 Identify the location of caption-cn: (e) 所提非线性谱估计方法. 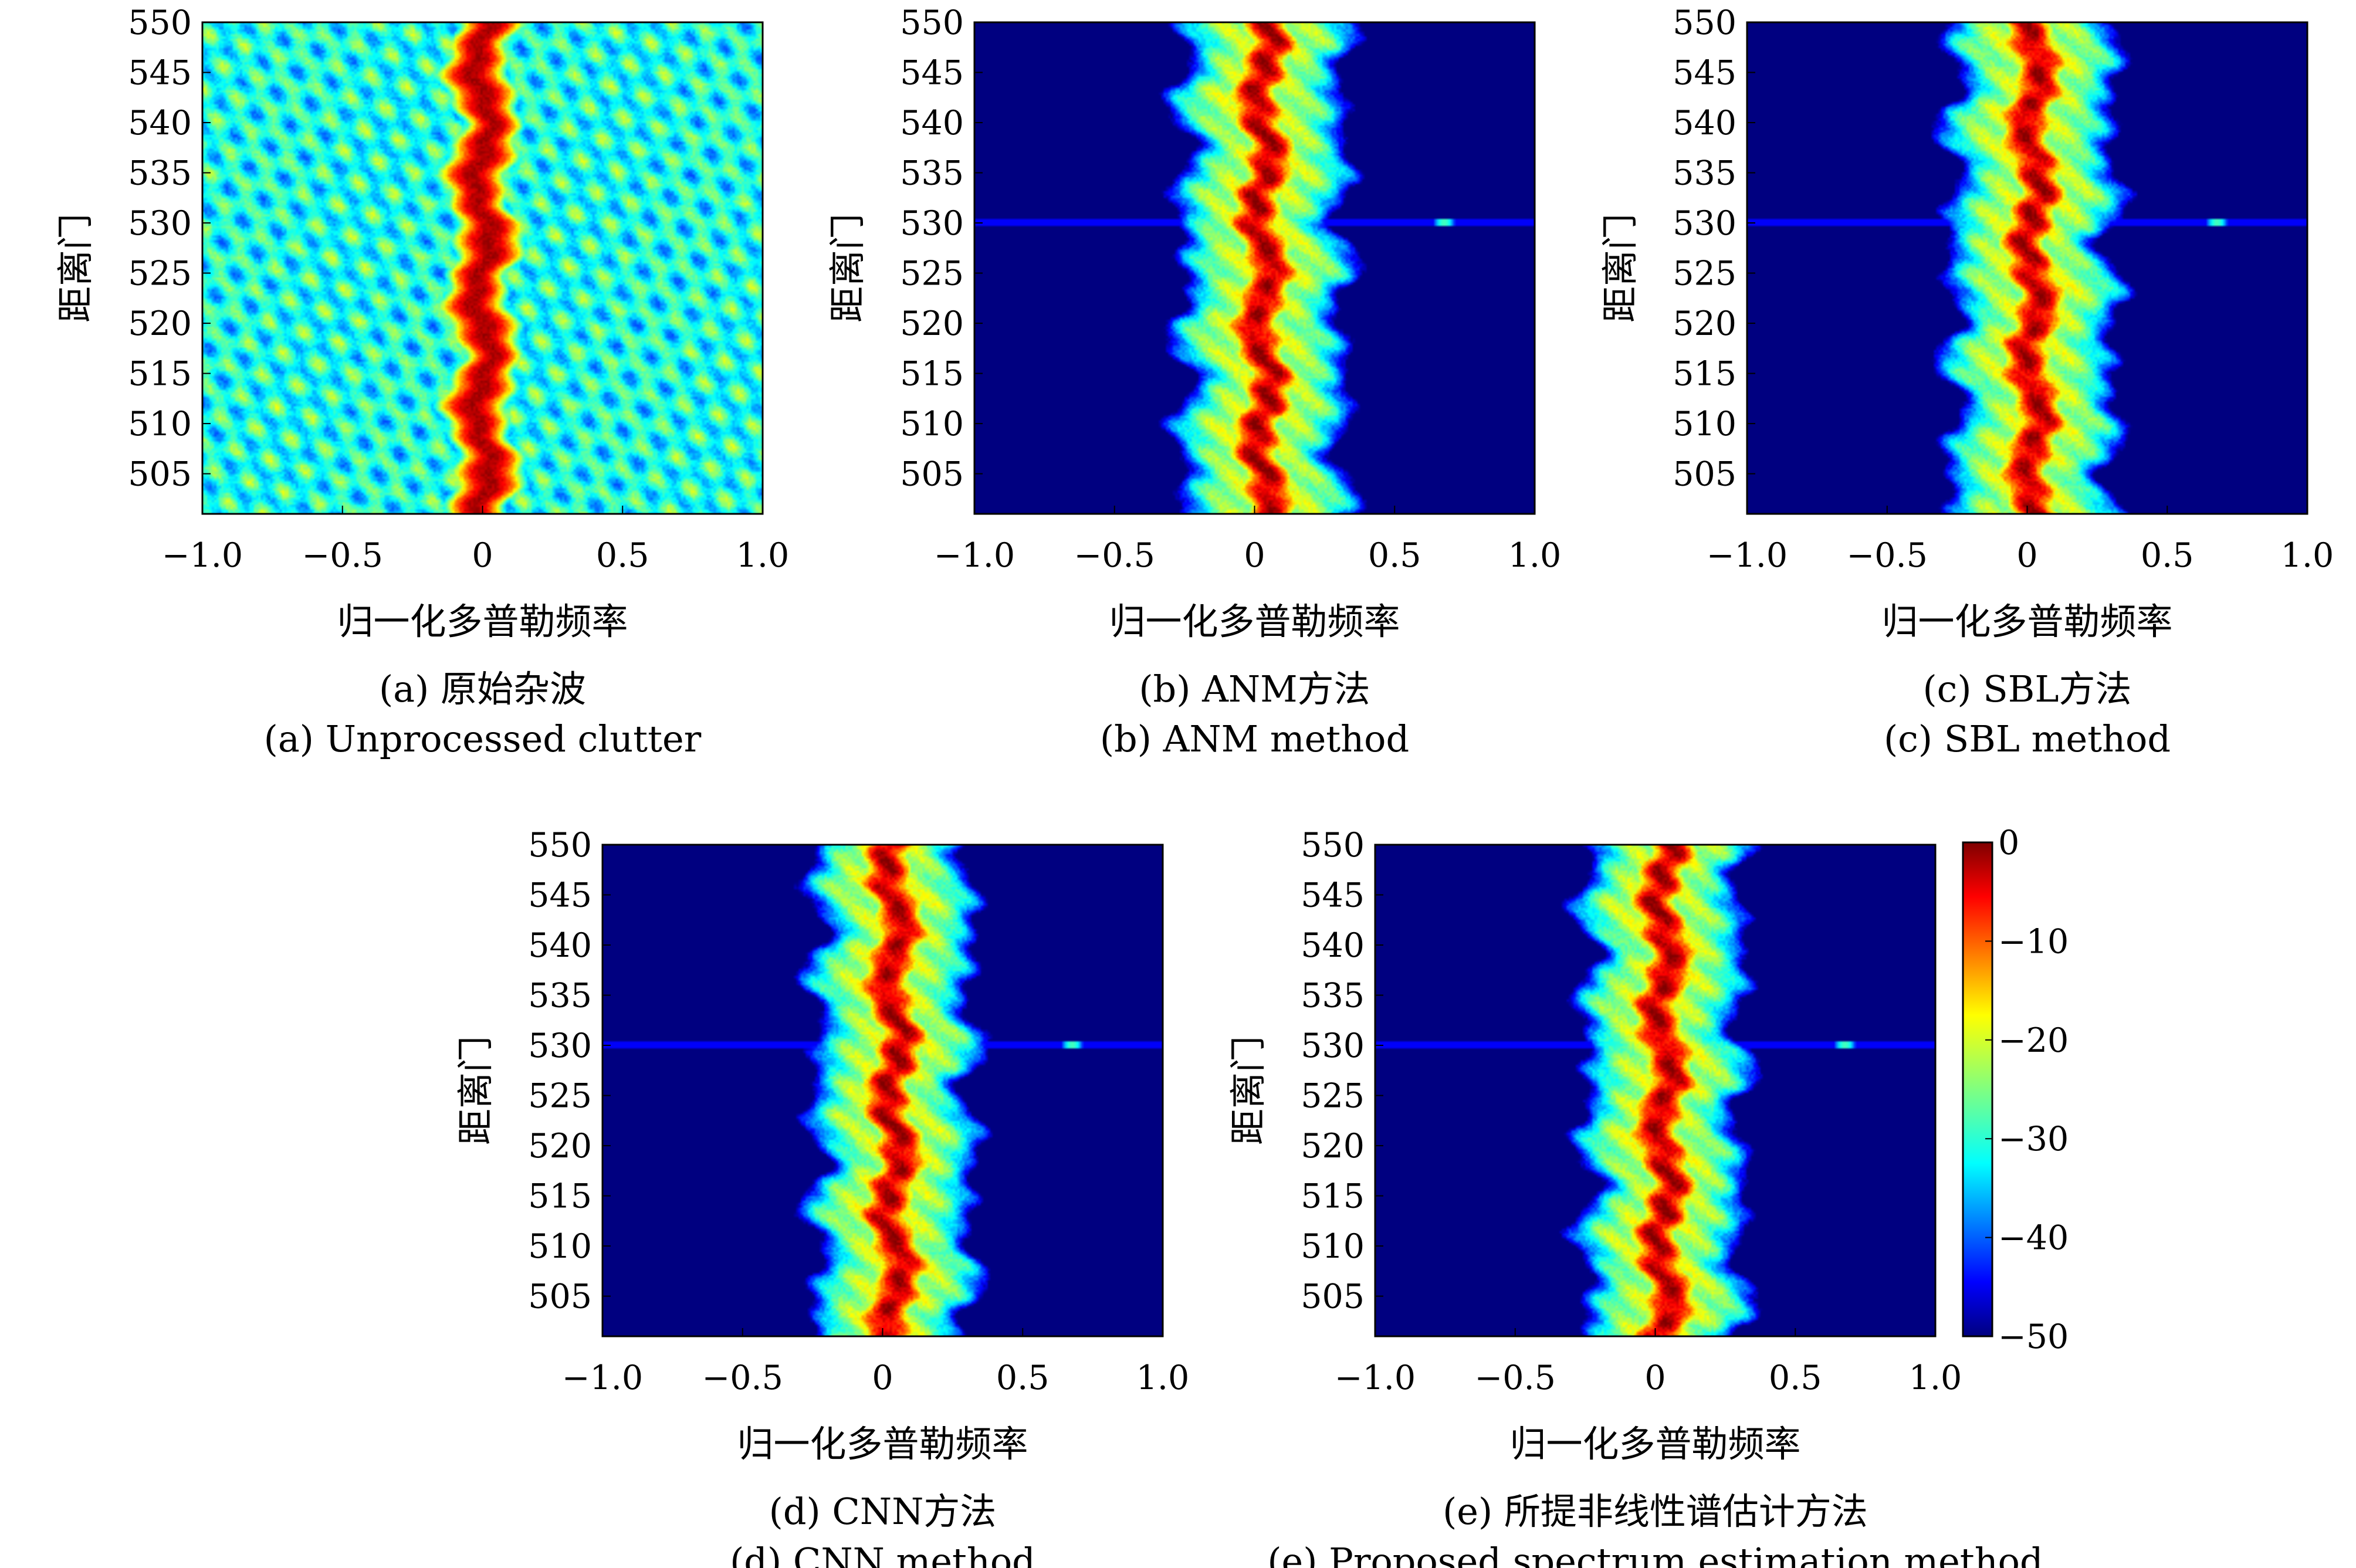
(1656, 1511).